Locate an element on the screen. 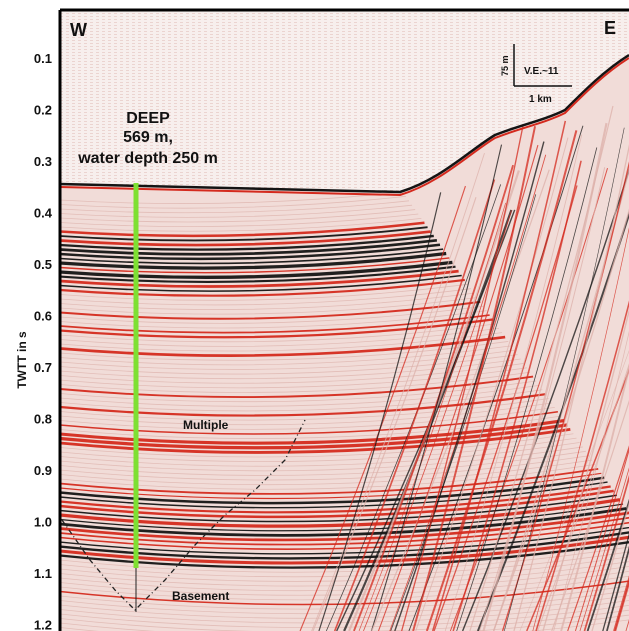 The image size is (629, 631). y-axis-title: TWTT in s is located at coordinates (22, 360).